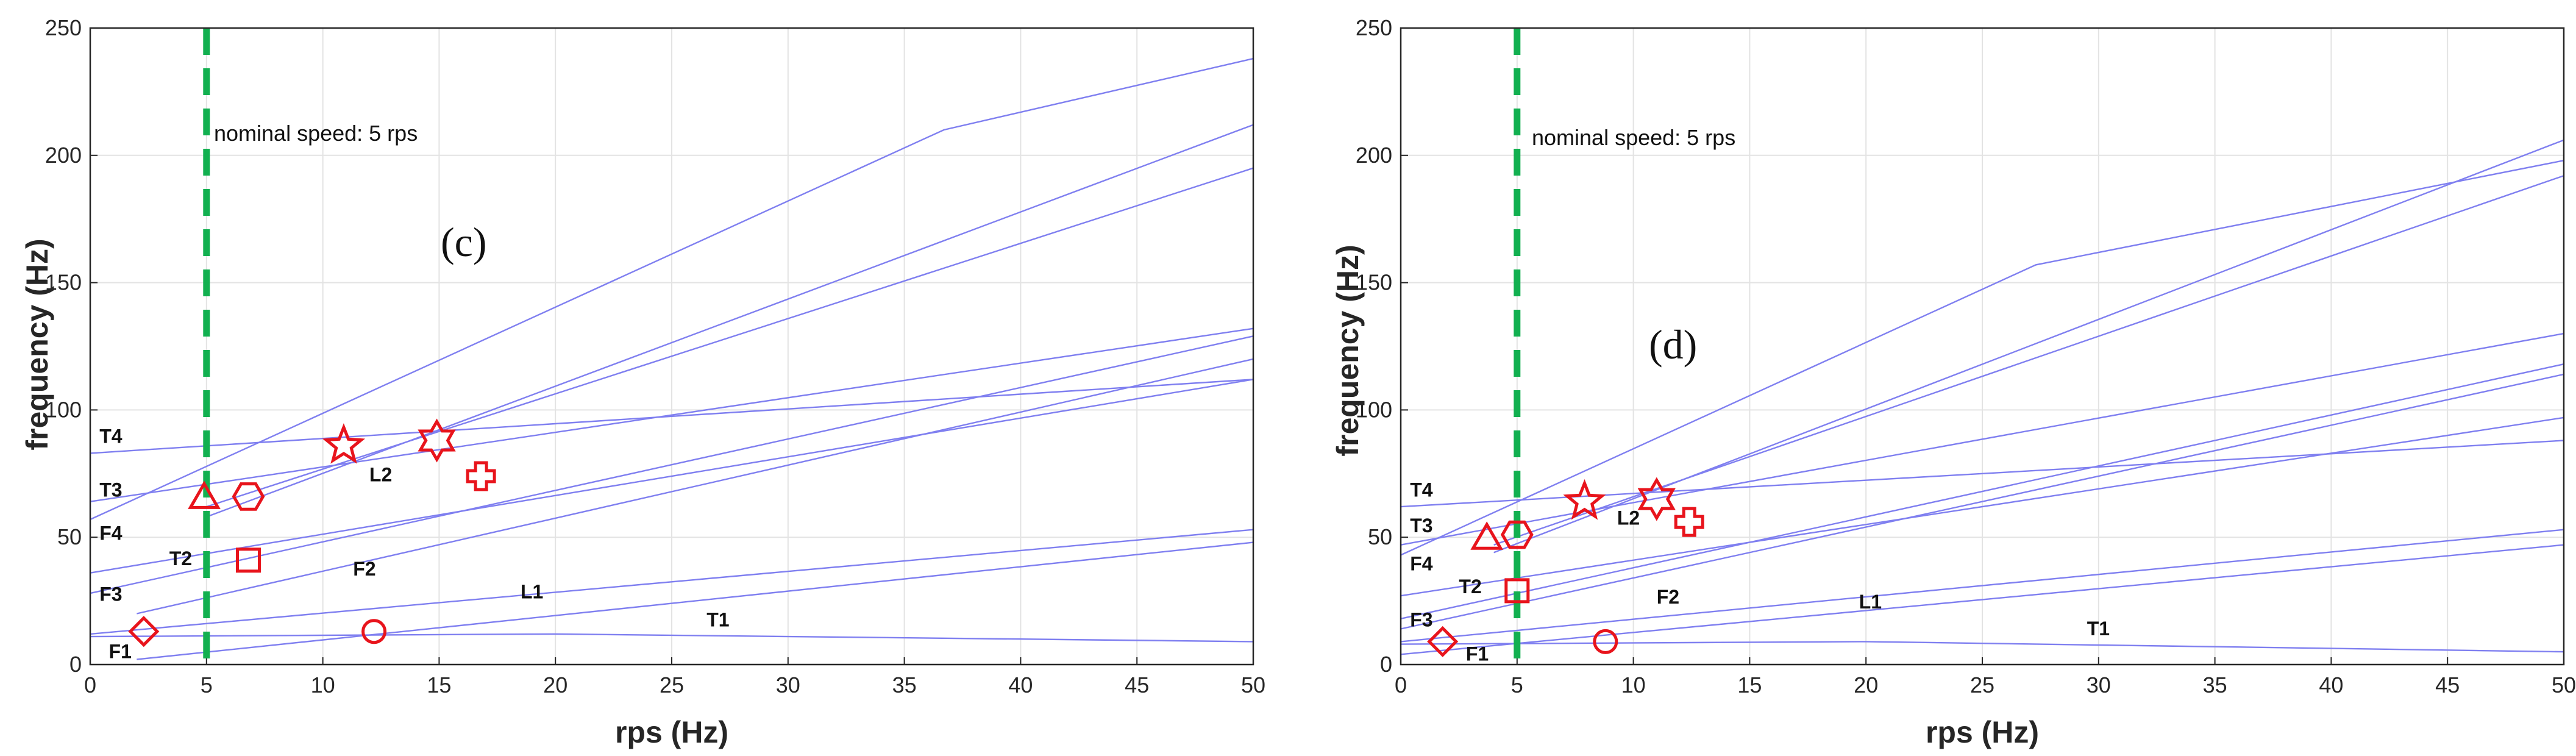  I want to click on panel-label: (c), so click(463, 242).